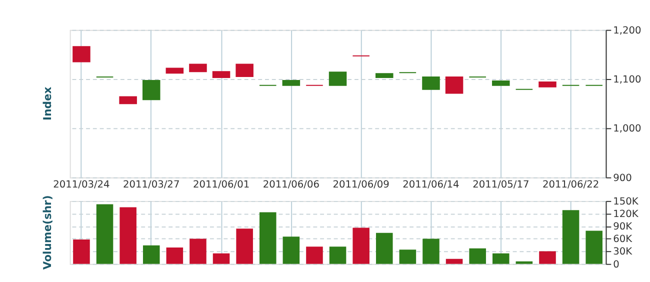 The image size is (650, 282). I want to click on x-tick-label: 2011/06/14, so click(431, 185).